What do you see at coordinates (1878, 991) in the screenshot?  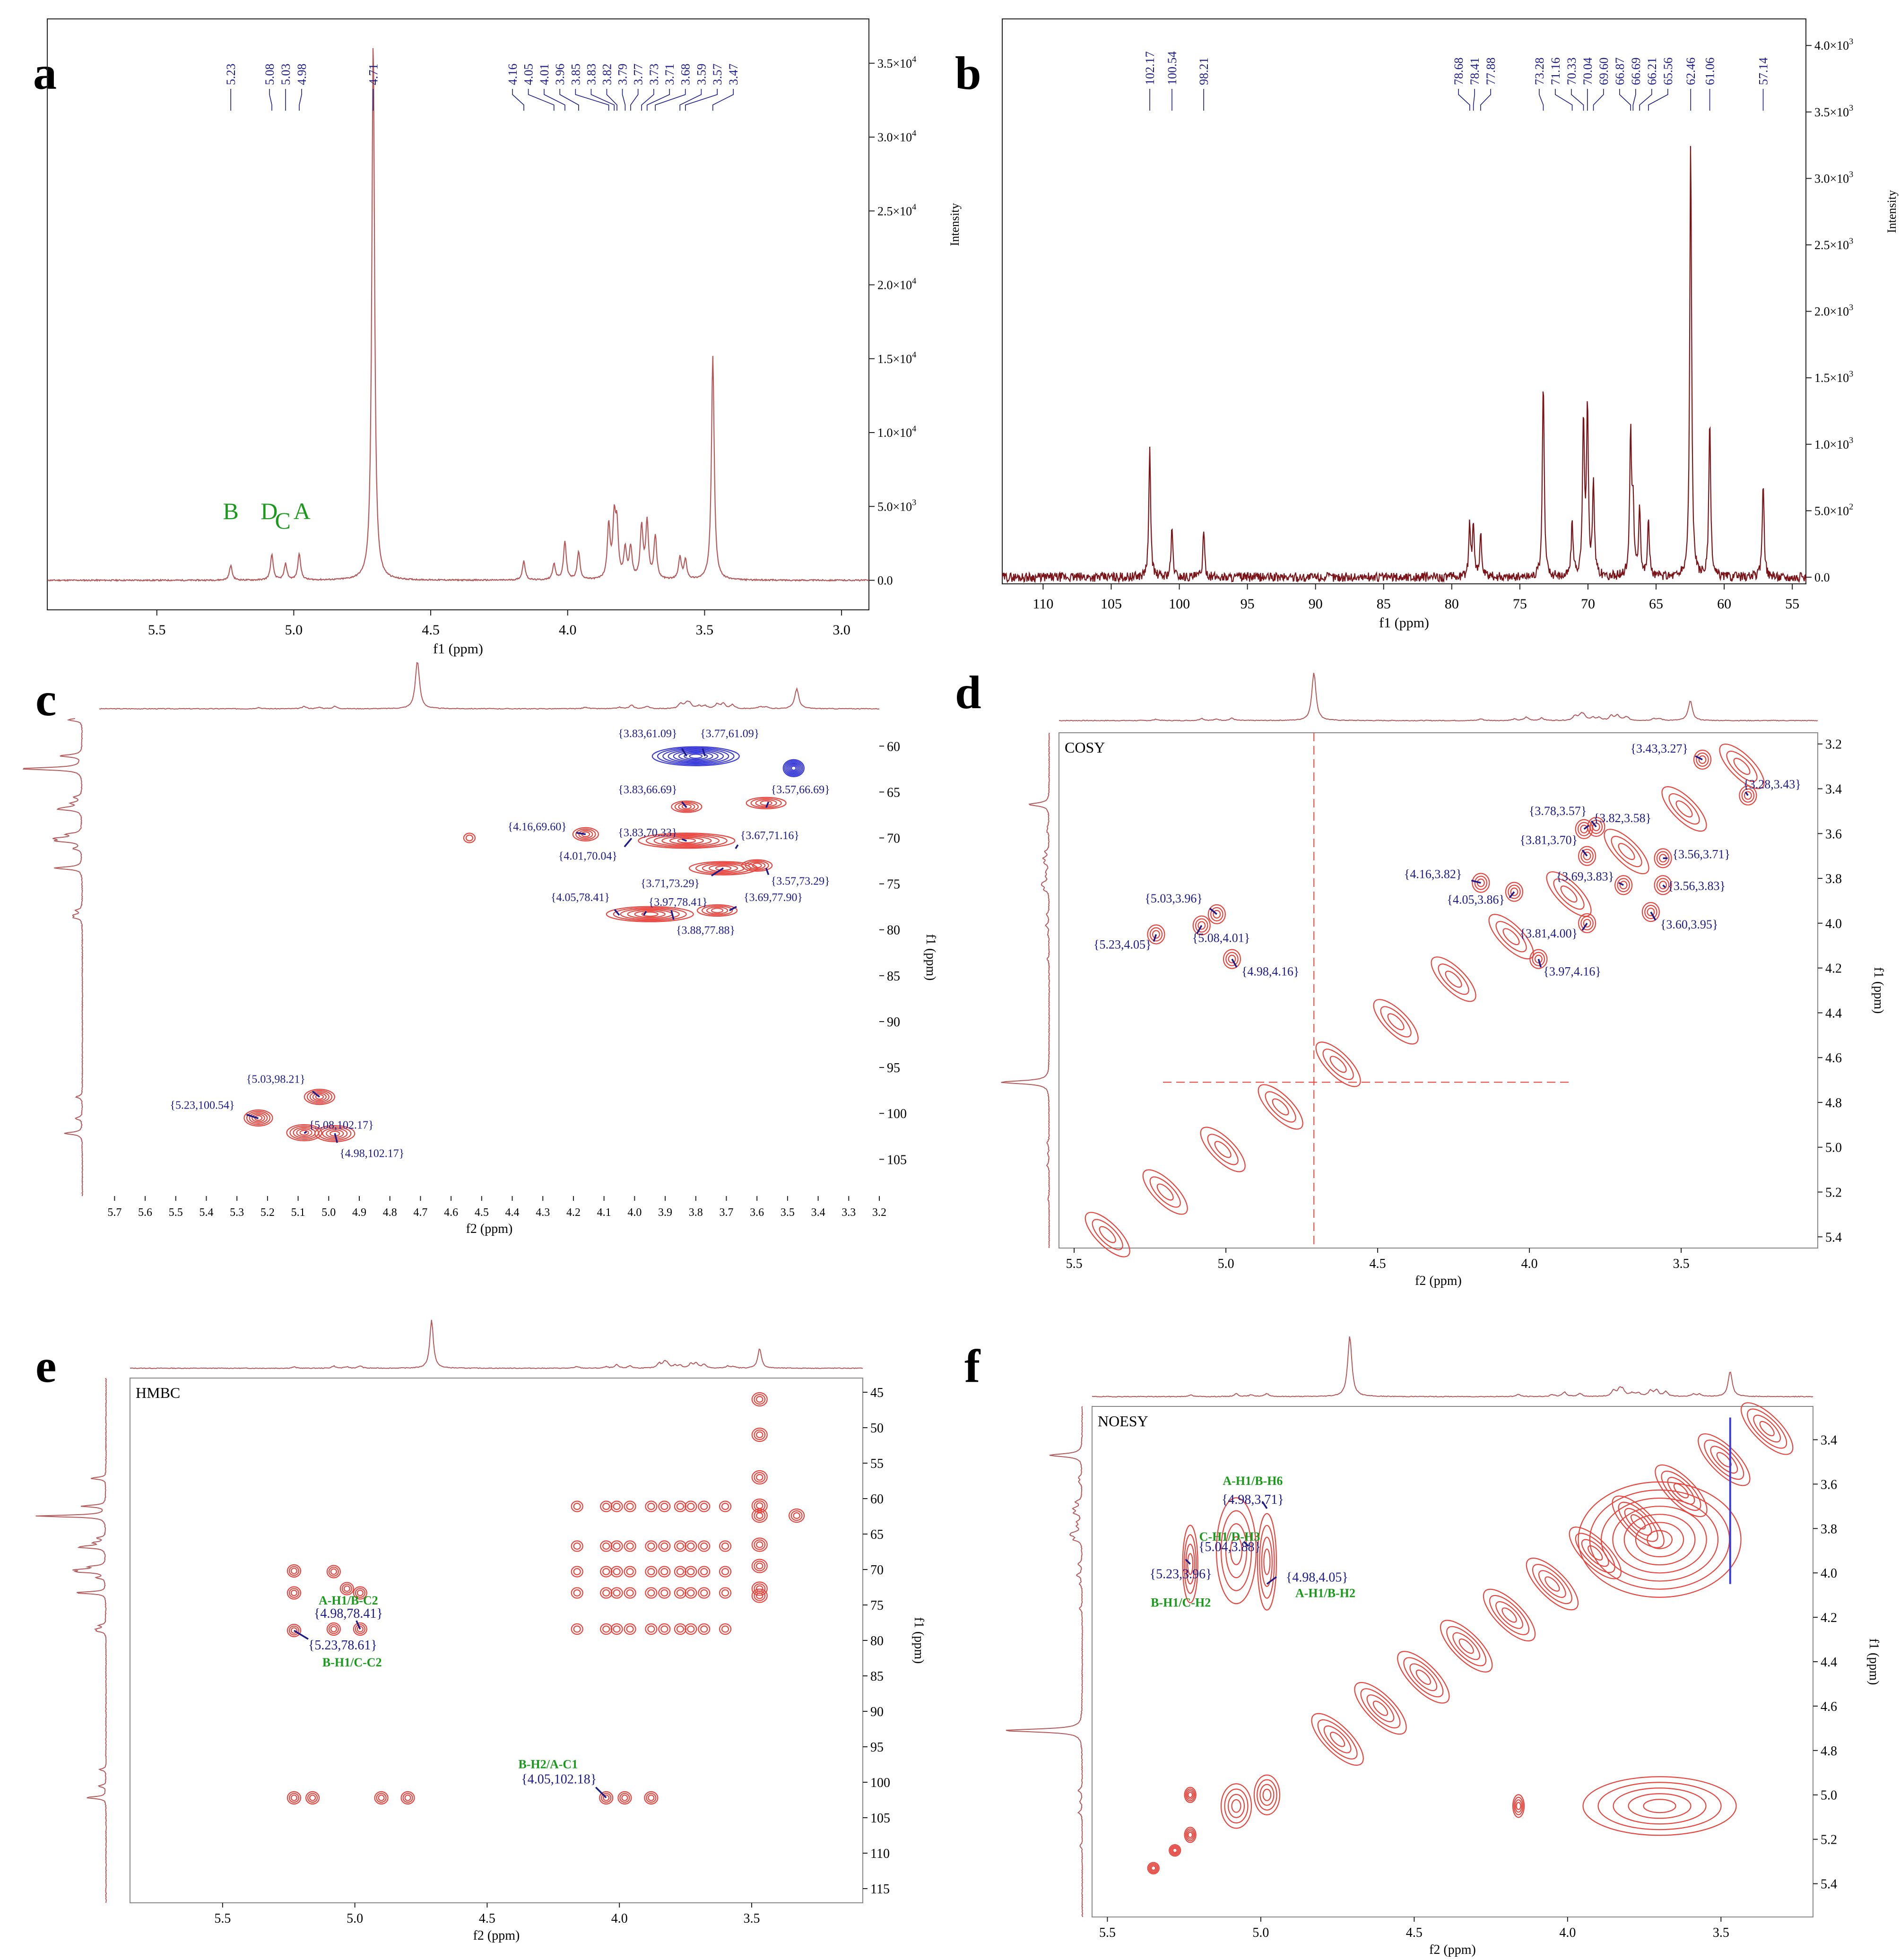 I see `y-axis-label: f1 (ppm)` at bounding box center [1878, 991].